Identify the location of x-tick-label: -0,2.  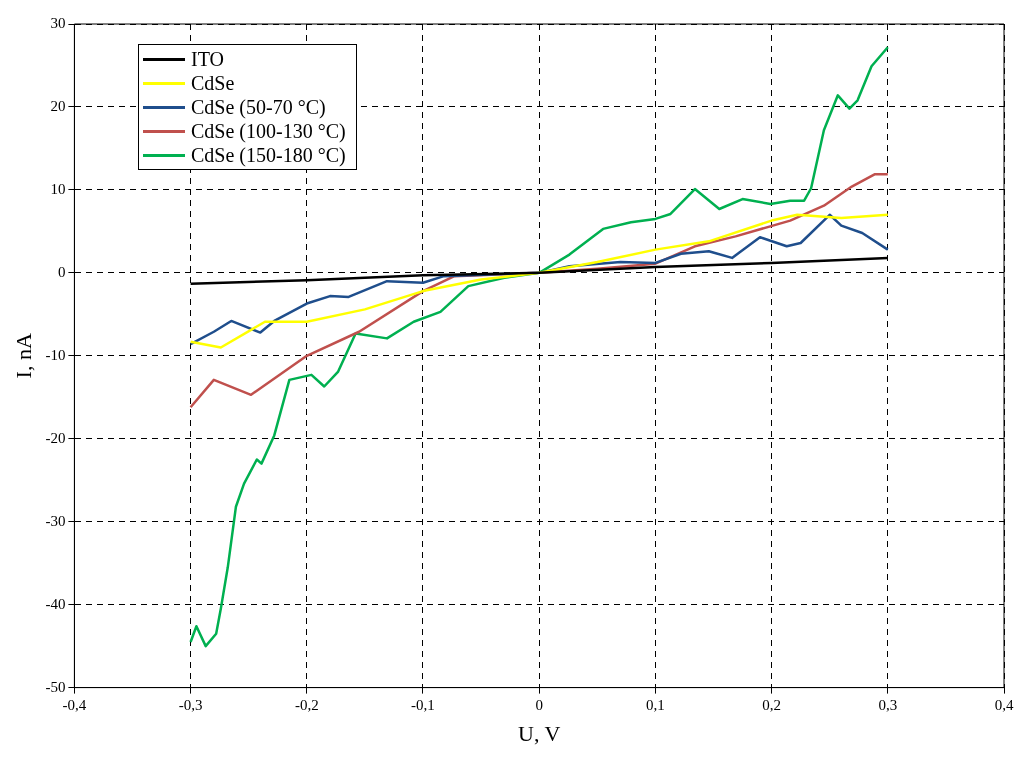
(306, 704).